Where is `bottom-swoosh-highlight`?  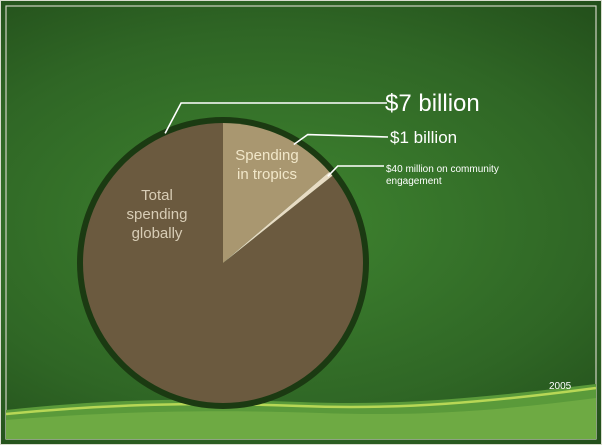
bottom-swoosh-highlight is located at coordinates (301, 401).